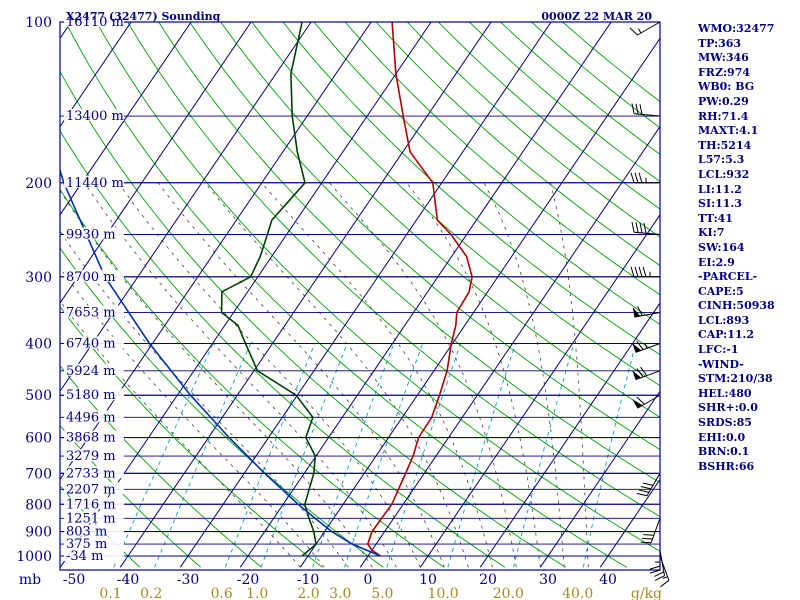  Describe the element at coordinates (95, 22) in the screenshot. I see `height-level-label: 16110 m` at that location.